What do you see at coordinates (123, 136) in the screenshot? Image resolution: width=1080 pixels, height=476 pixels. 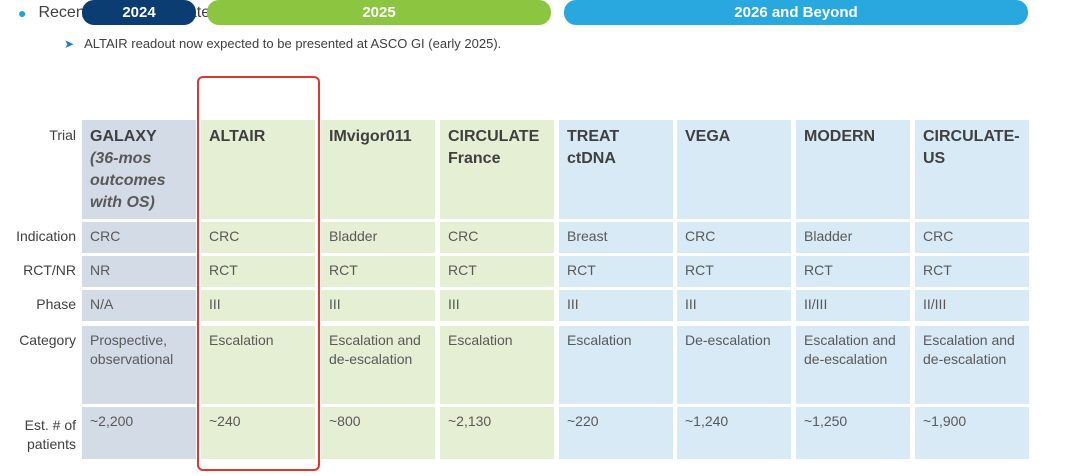 I see `trial-name: GALAXY` at bounding box center [123, 136].